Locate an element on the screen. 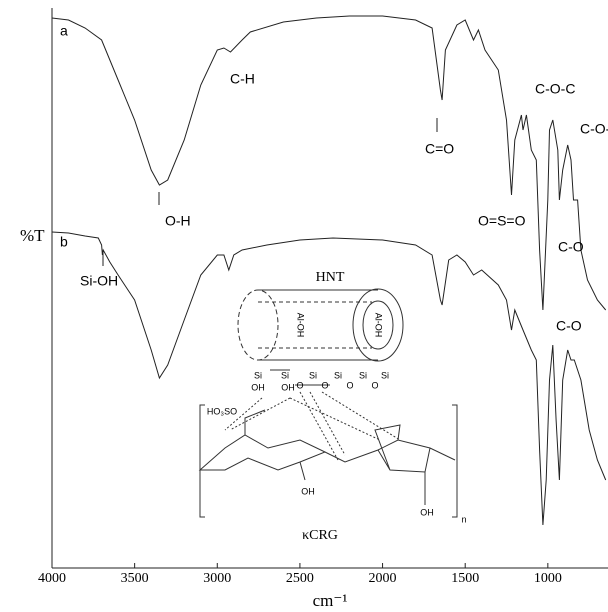  x-tick-label: 2500 is located at coordinates (300, 578).